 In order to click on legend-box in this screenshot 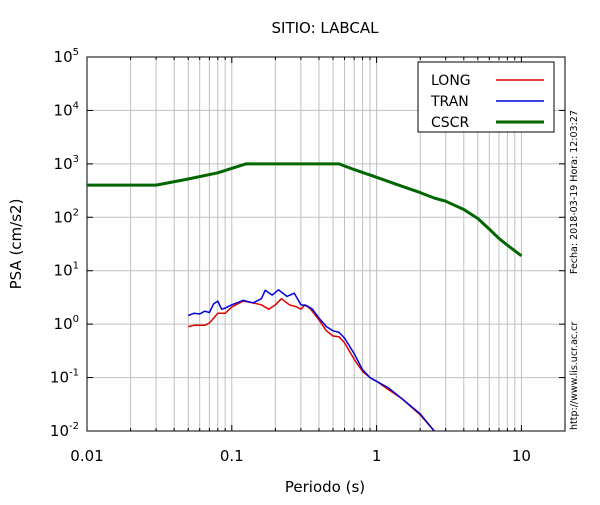, I will do `click(486, 97)`.